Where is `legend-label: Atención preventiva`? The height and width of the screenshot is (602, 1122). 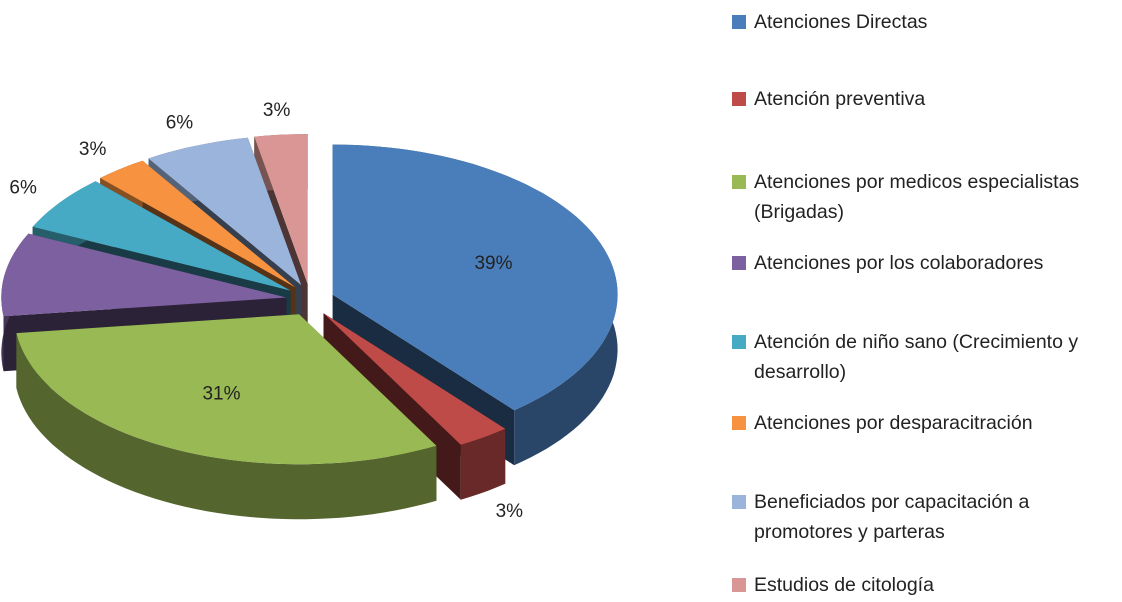 legend-label: Atención preventiva is located at coordinates (840, 99).